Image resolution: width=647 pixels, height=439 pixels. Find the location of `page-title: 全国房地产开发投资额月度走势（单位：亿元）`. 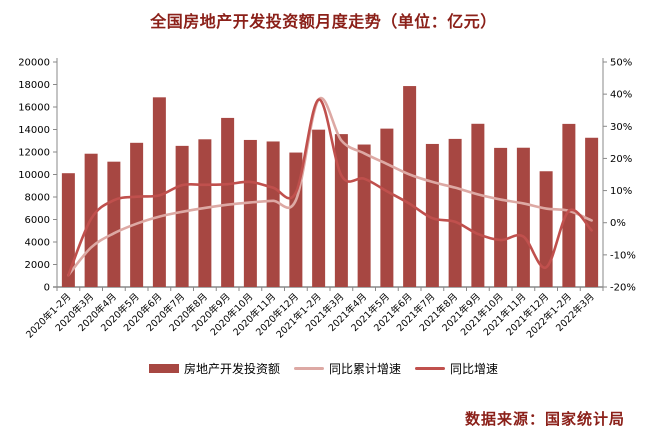

page-title: 全国房地产开发投资额月度走势（单位：亿元） is located at coordinates (323, 21).